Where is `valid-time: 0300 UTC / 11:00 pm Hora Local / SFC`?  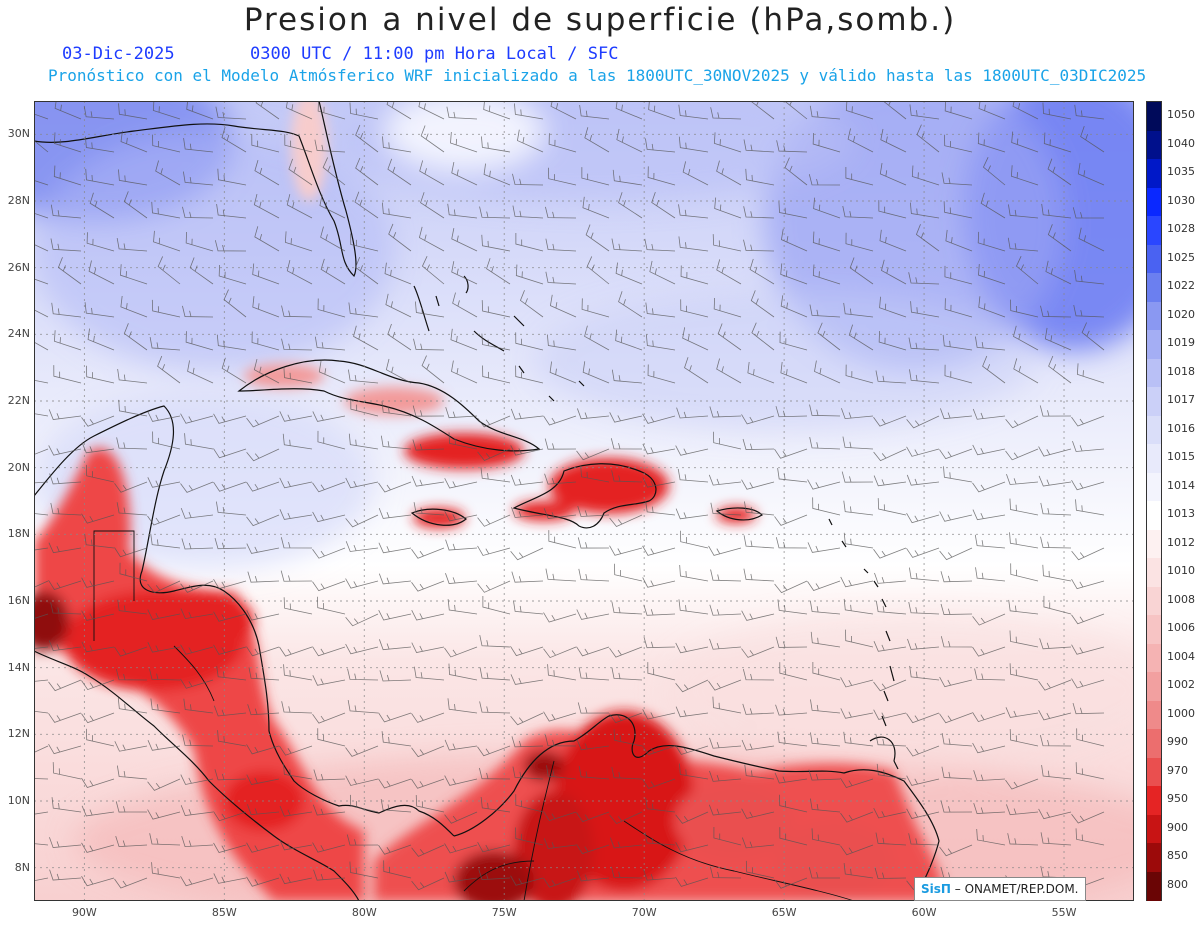
valid-time: 0300 UTC / 11:00 pm Hora Local / SFC is located at coordinates (434, 54).